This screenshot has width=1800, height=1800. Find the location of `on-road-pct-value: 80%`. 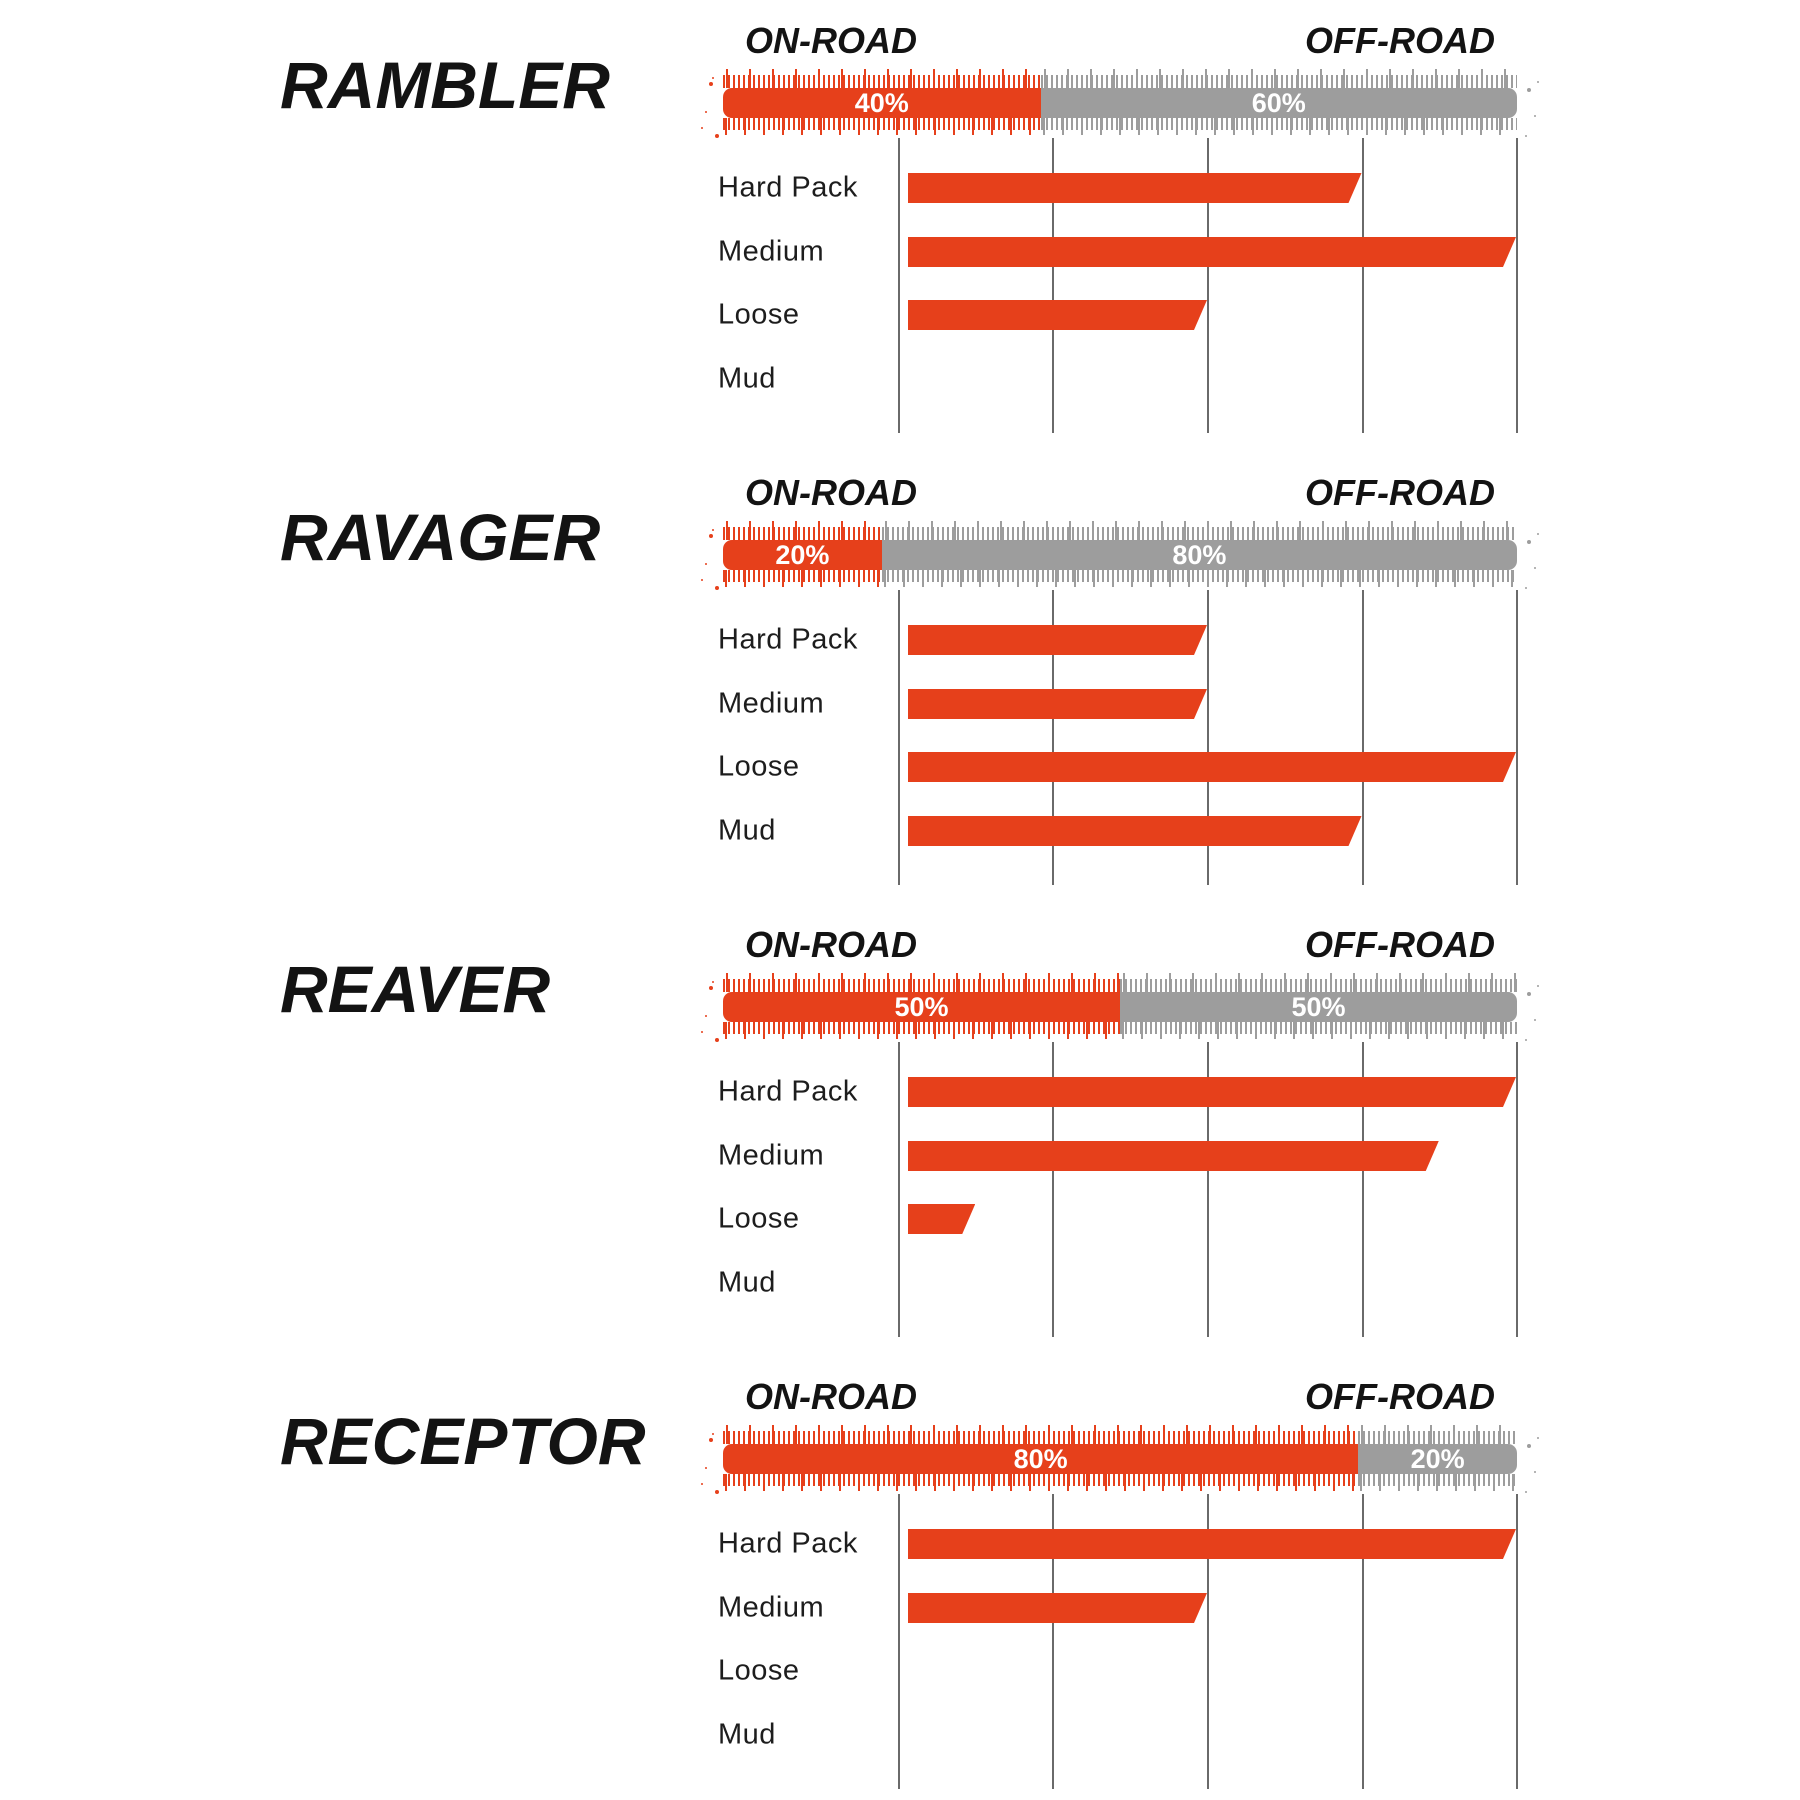

on-road-pct-value: 80% is located at coordinates (1040, 1458).